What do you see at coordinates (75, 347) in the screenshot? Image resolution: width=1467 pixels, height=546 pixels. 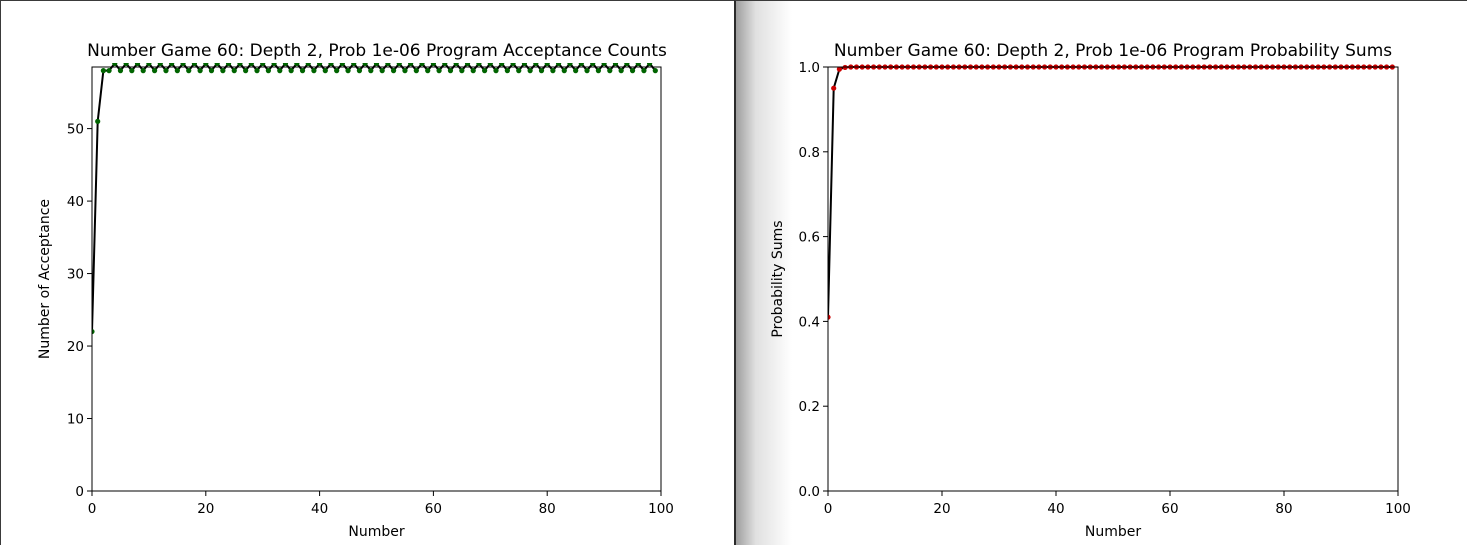 I see `y-tick-label: 20` at bounding box center [75, 347].